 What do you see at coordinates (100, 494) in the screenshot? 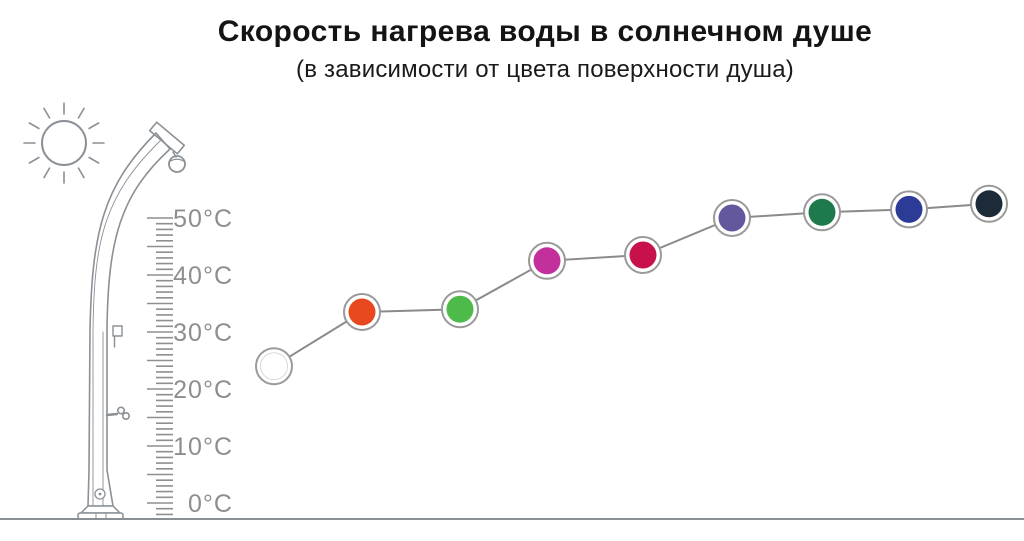
I see `base-plug` at bounding box center [100, 494].